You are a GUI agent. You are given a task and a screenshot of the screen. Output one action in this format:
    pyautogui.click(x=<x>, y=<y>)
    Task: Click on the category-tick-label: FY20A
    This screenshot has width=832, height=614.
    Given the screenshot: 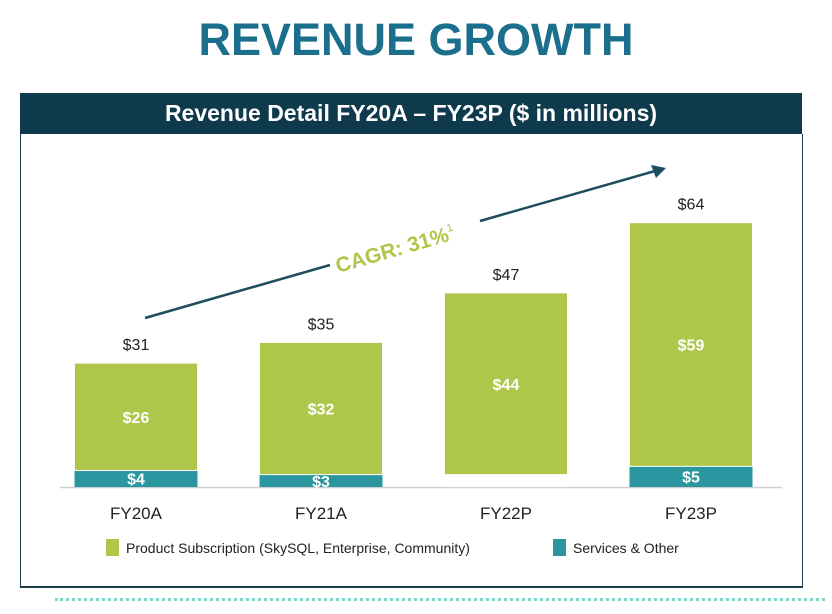 What is the action you would take?
    pyautogui.click(x=136, y=513)
    